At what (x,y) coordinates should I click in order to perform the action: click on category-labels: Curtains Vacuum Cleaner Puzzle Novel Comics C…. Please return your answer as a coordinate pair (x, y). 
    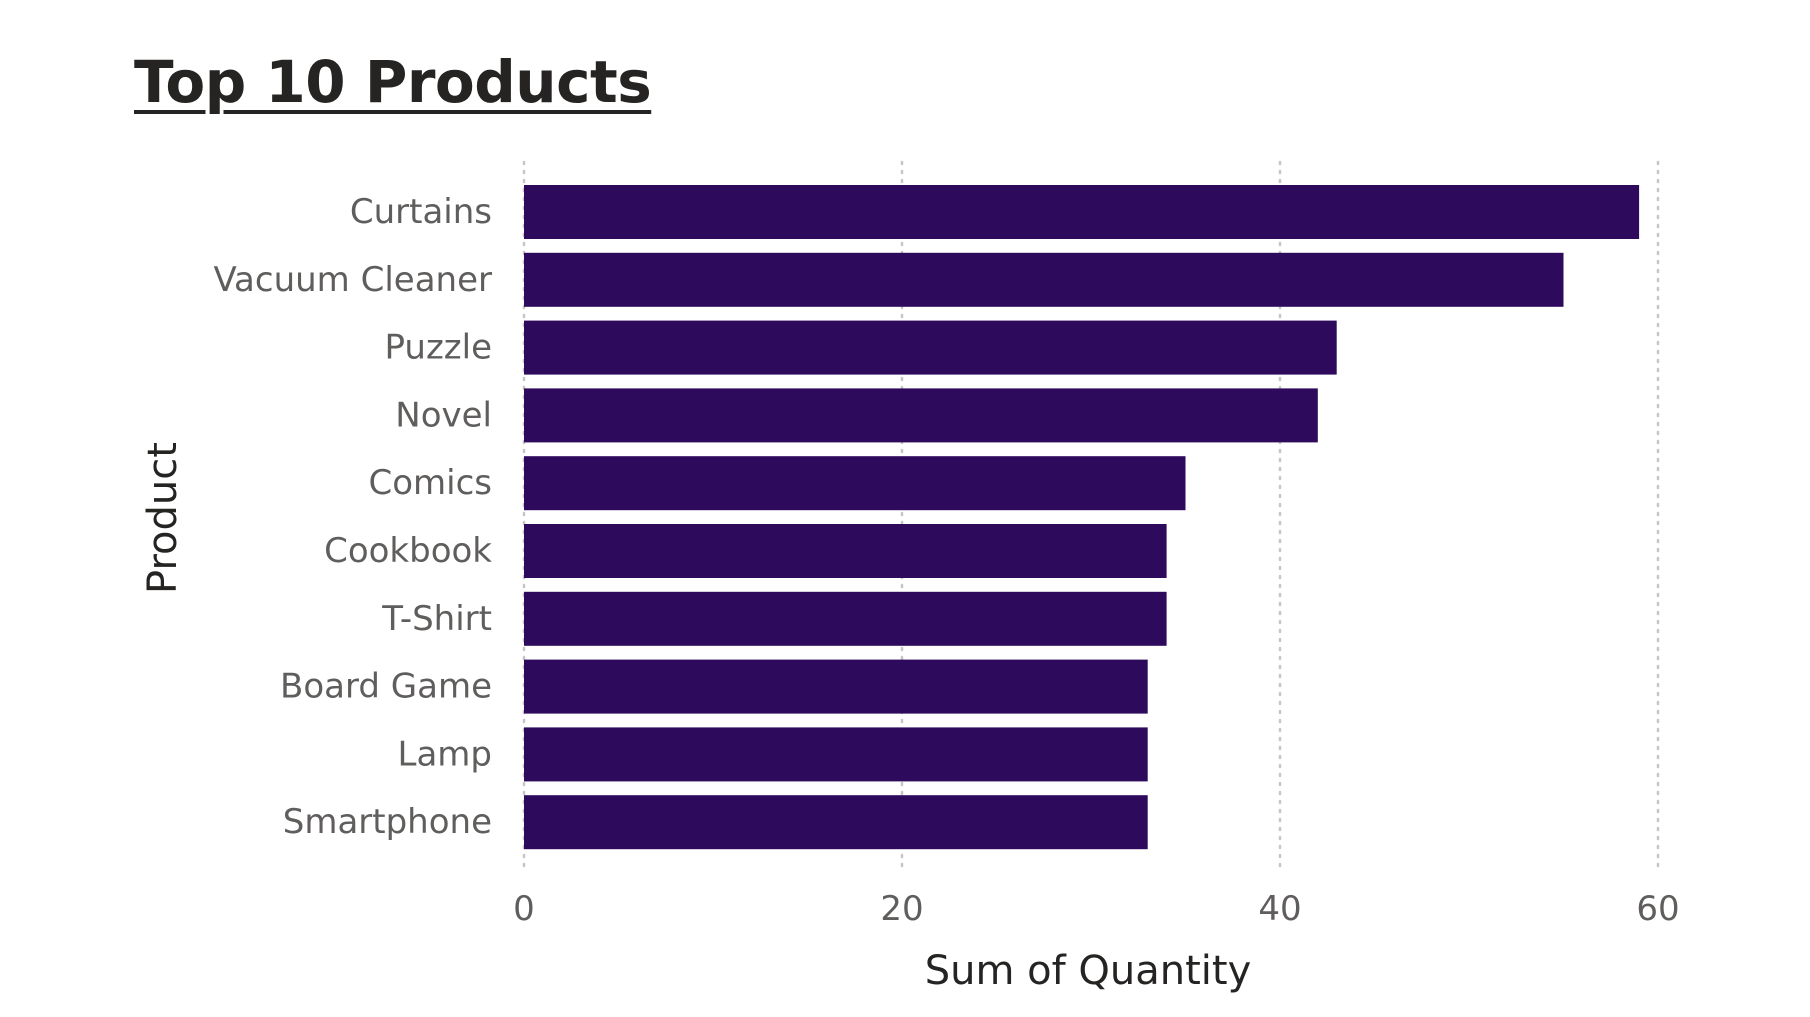
    Looking at the image, I should click on (352, 517).